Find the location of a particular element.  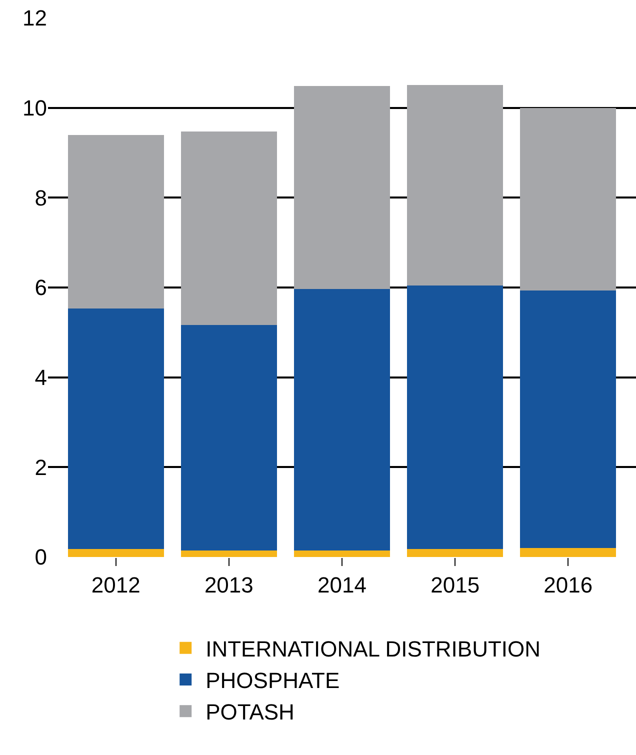

y-tick-label: 0 is located at coordinates (40, 557).